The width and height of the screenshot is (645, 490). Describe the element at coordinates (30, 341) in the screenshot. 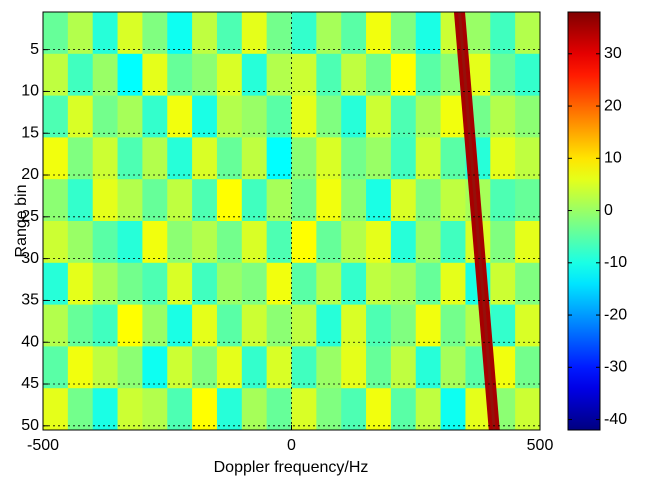

I see `y-tick-label: 40` at that location.